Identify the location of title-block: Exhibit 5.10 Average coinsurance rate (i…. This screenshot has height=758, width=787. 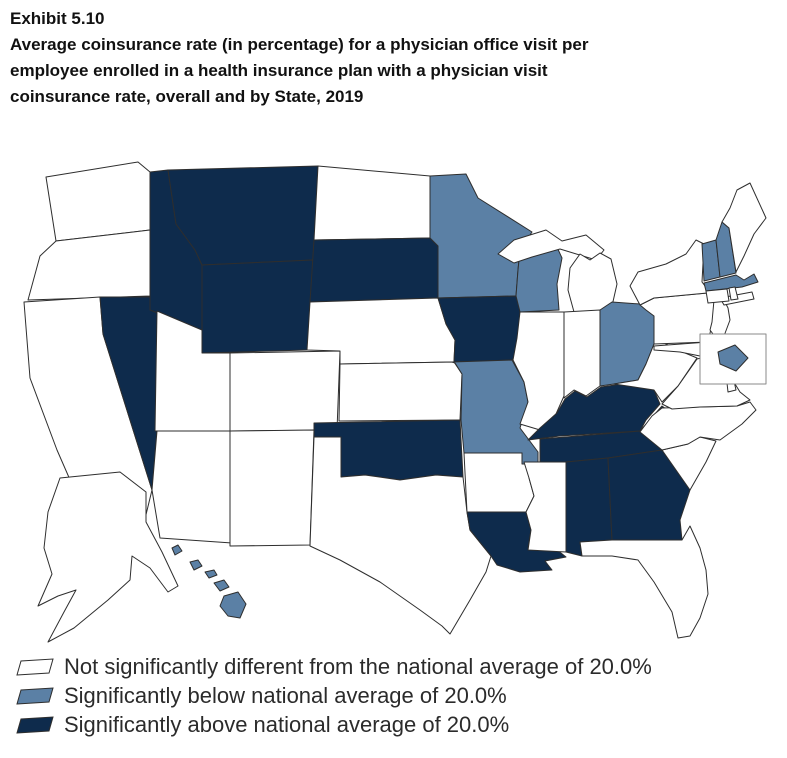
(330, 58).